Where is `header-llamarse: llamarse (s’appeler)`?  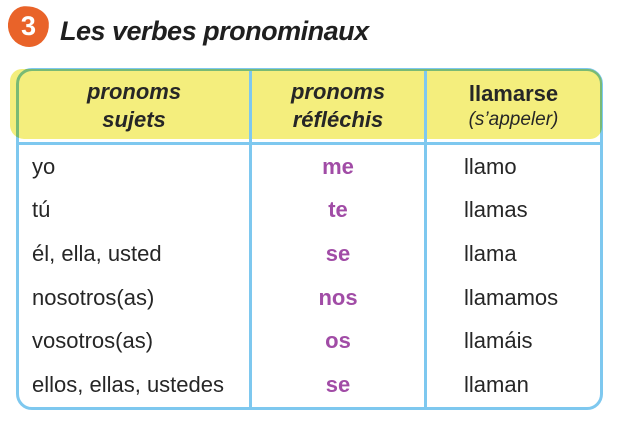
header-llamarse: llamarse (s’appeler) is located at coordinates (513, 108).